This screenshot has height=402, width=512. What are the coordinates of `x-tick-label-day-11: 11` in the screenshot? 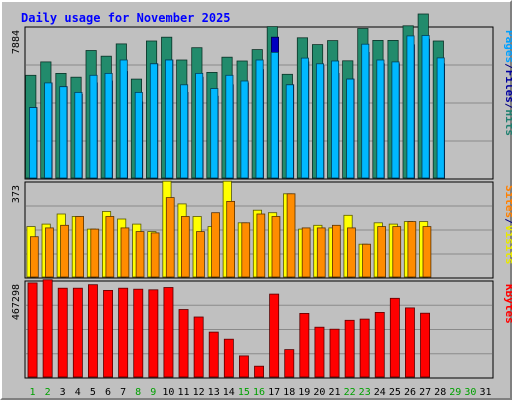 It's located at (183, 392).